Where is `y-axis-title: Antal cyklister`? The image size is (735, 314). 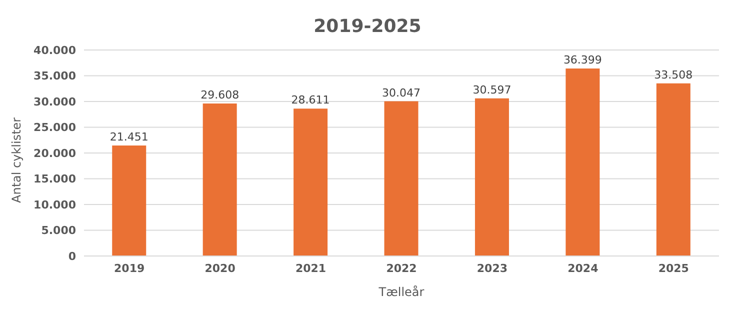
y-axis-title: Antal cyklister is located at coordinates (16, 160).